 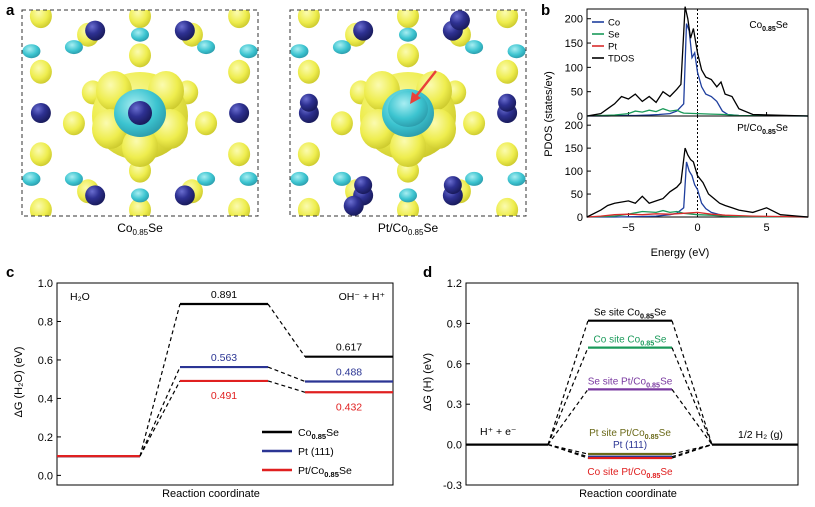 What do you see at coordinates (408, 147) in the screenshot?
I see `center-yellow-sublobe` at bounding box center [408, 147].